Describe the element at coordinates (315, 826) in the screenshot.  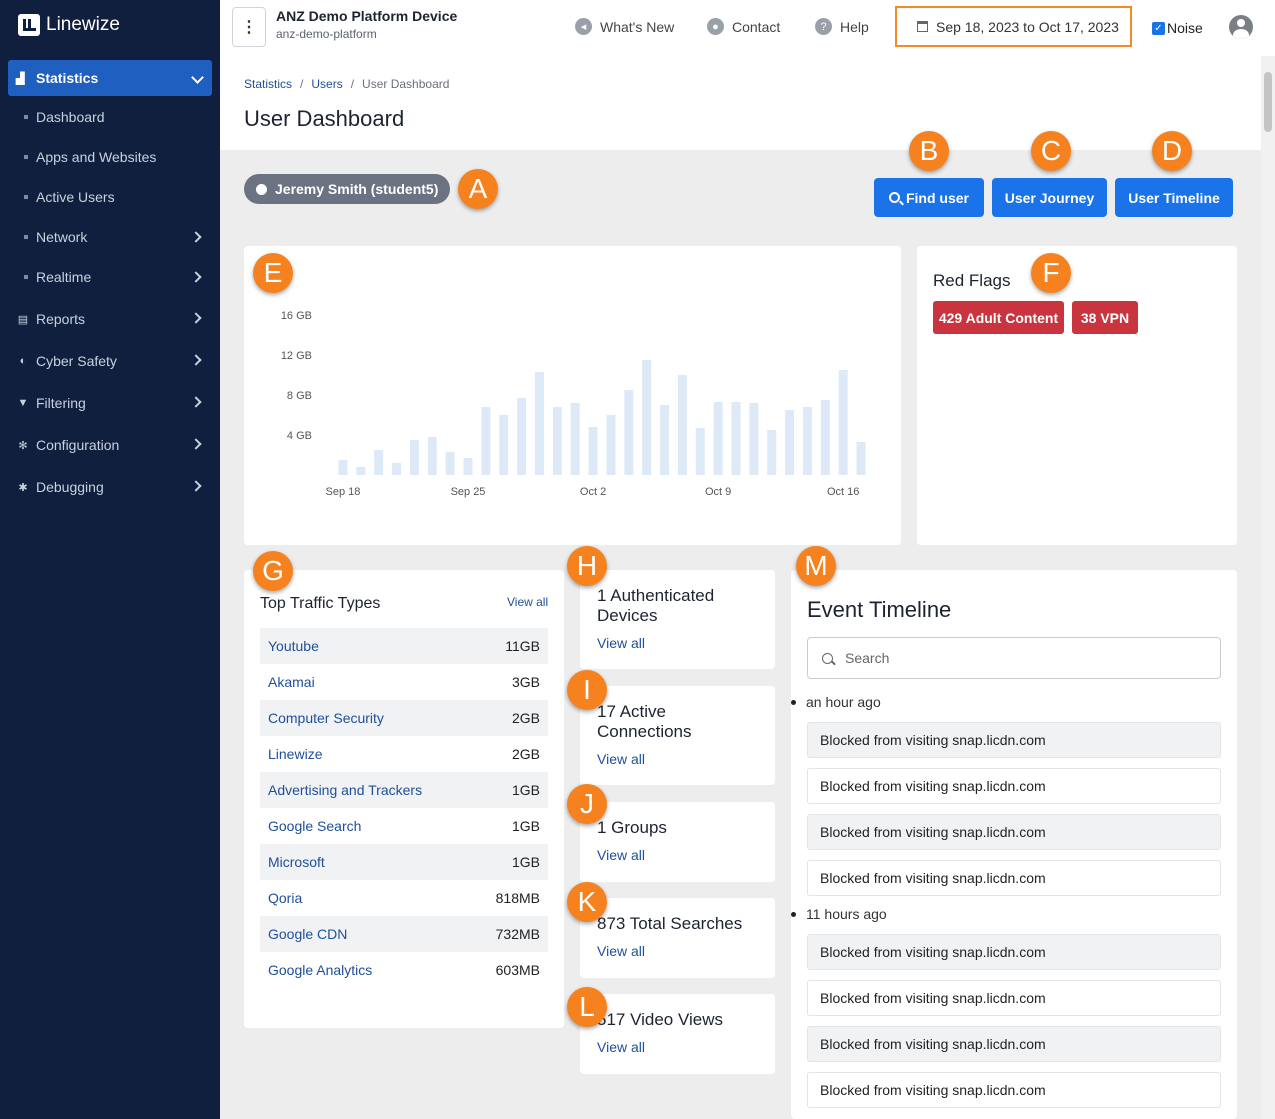
I see `traffic-type-name: Google Search` at that location.